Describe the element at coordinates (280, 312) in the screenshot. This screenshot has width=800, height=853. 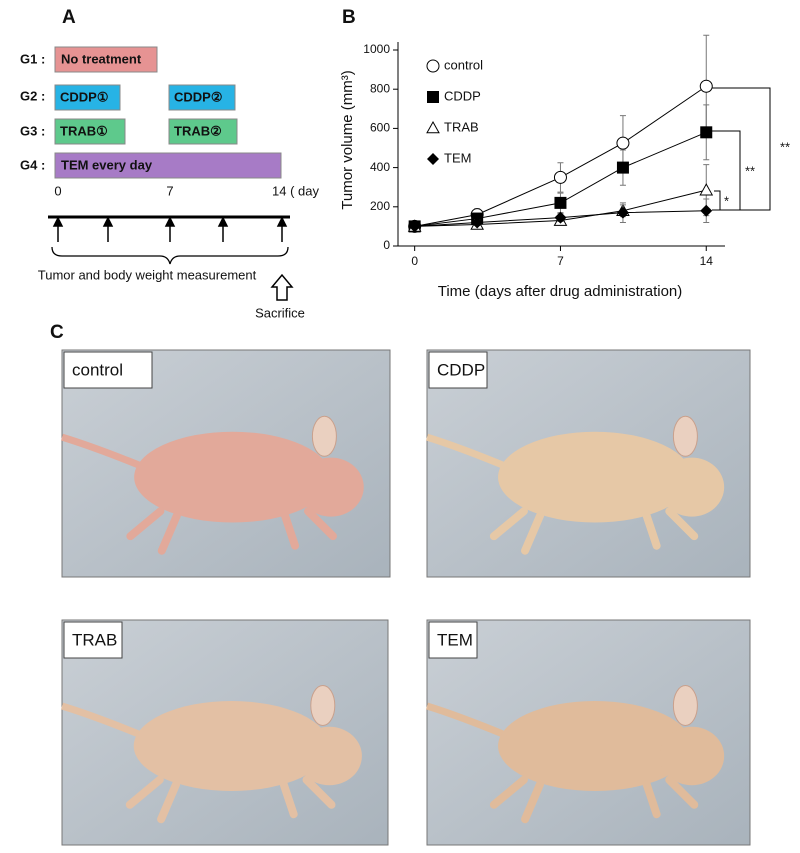
I see `sacrifice-label: Sacrifice` at that location.